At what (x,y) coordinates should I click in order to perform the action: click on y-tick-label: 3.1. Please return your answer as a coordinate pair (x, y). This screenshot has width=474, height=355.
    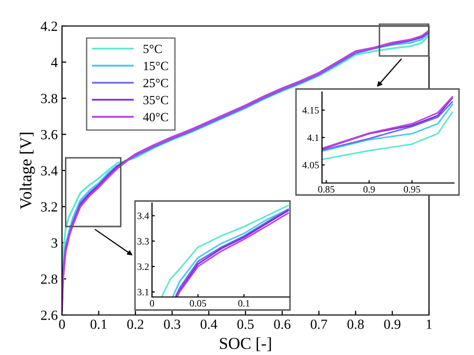
    Looking at the image, I should click on (143, 292).